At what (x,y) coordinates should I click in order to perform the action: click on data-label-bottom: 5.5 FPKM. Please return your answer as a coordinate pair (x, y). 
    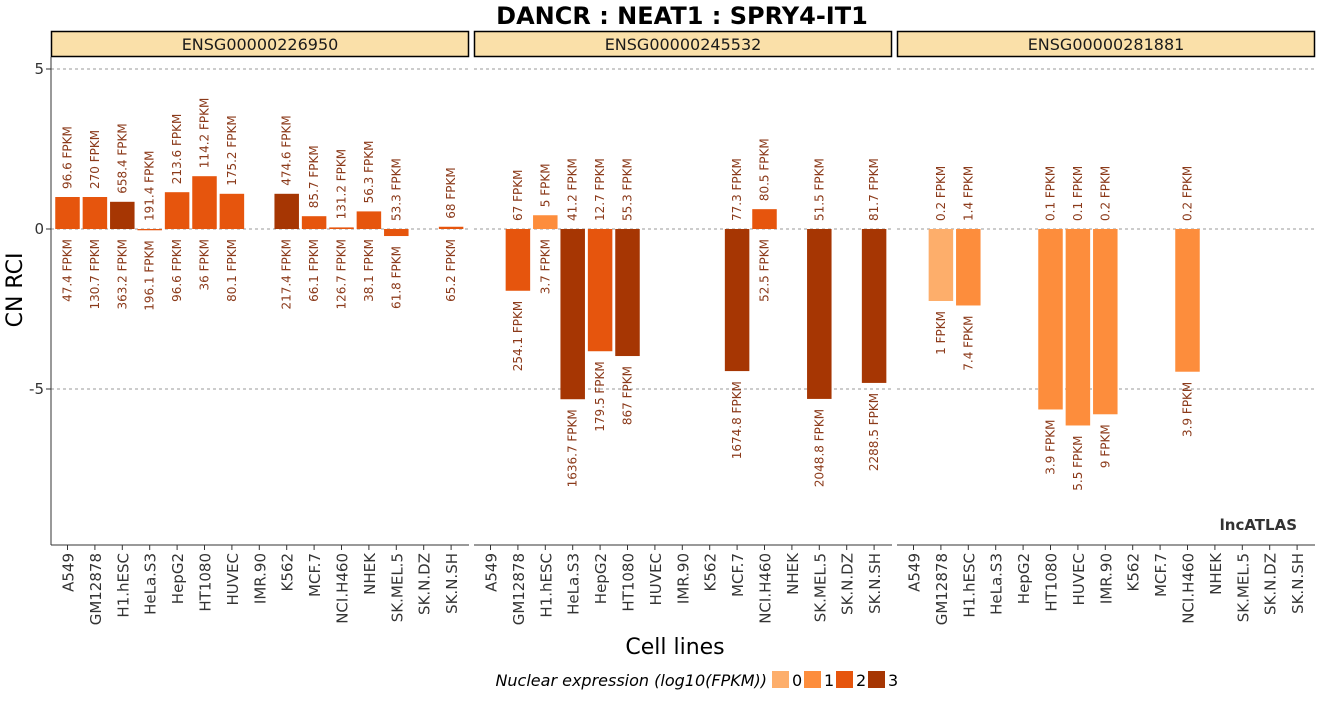
    Looking at the image, I should click on (1078, 462).